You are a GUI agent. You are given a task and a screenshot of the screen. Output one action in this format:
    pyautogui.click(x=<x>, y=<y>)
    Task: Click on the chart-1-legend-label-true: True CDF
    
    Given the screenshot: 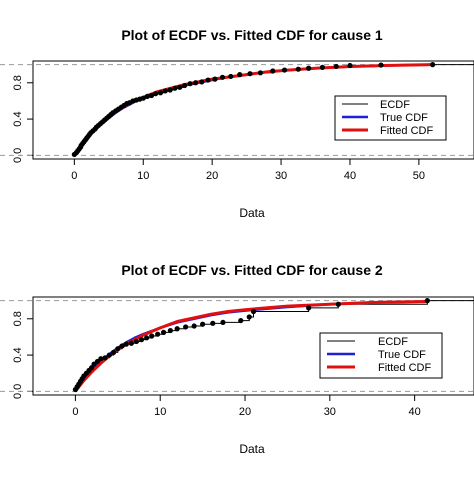 What is the action you would take?
    pyautogui.click(x=404, y=118)
    